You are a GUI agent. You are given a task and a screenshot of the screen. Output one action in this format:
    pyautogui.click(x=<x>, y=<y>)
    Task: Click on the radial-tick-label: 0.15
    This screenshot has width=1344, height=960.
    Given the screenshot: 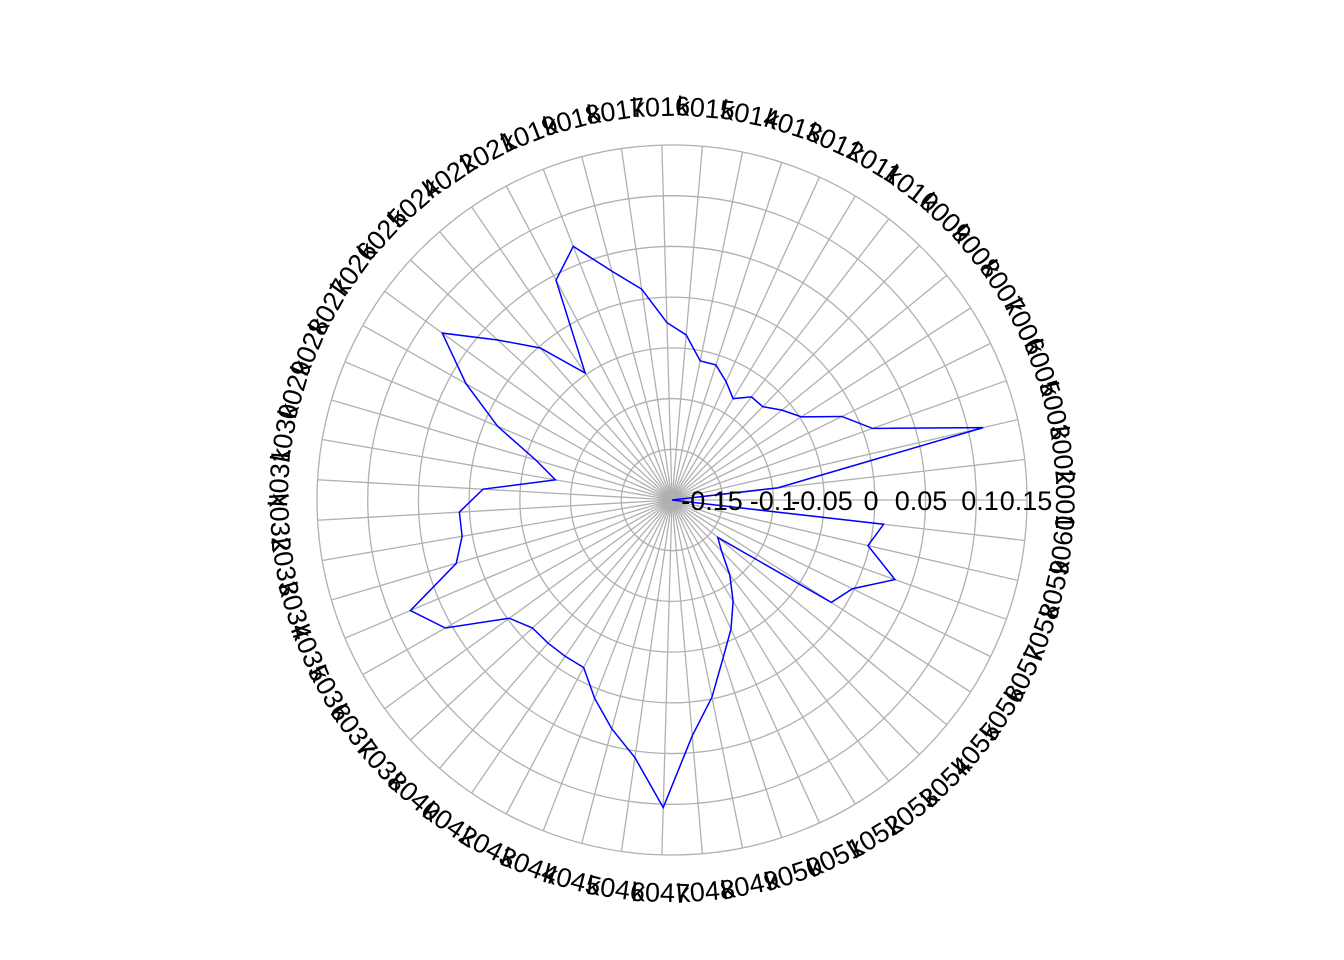 What is the action you would take?
    pyautogui.click(x=1026, y=501)
    